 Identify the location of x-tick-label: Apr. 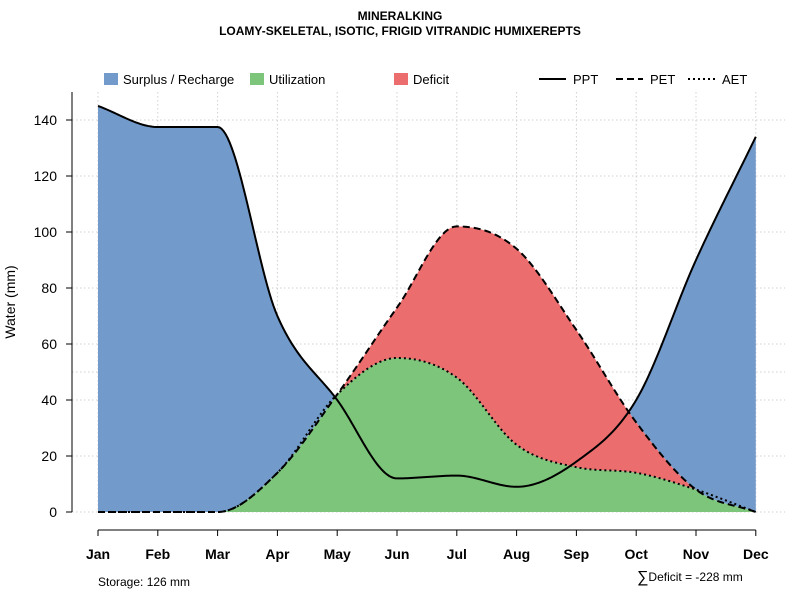
(277, 554).